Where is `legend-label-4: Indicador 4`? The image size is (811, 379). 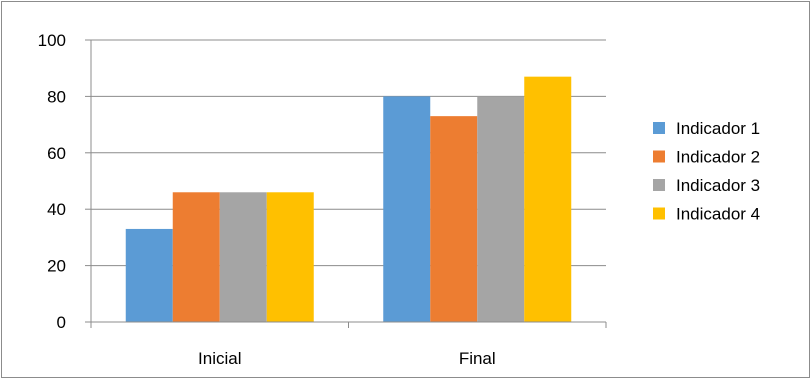 legend-label-4: Indicador 4 is located at coordinates (718, 214).